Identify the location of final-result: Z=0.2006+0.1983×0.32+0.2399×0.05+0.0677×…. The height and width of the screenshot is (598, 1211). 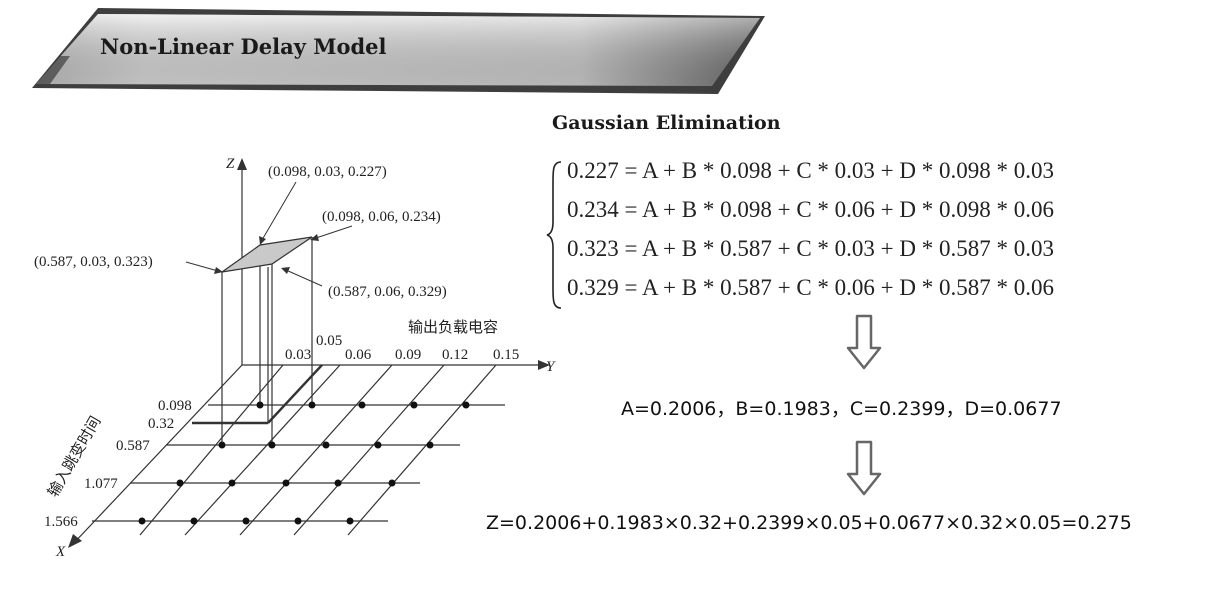
(809, 523).